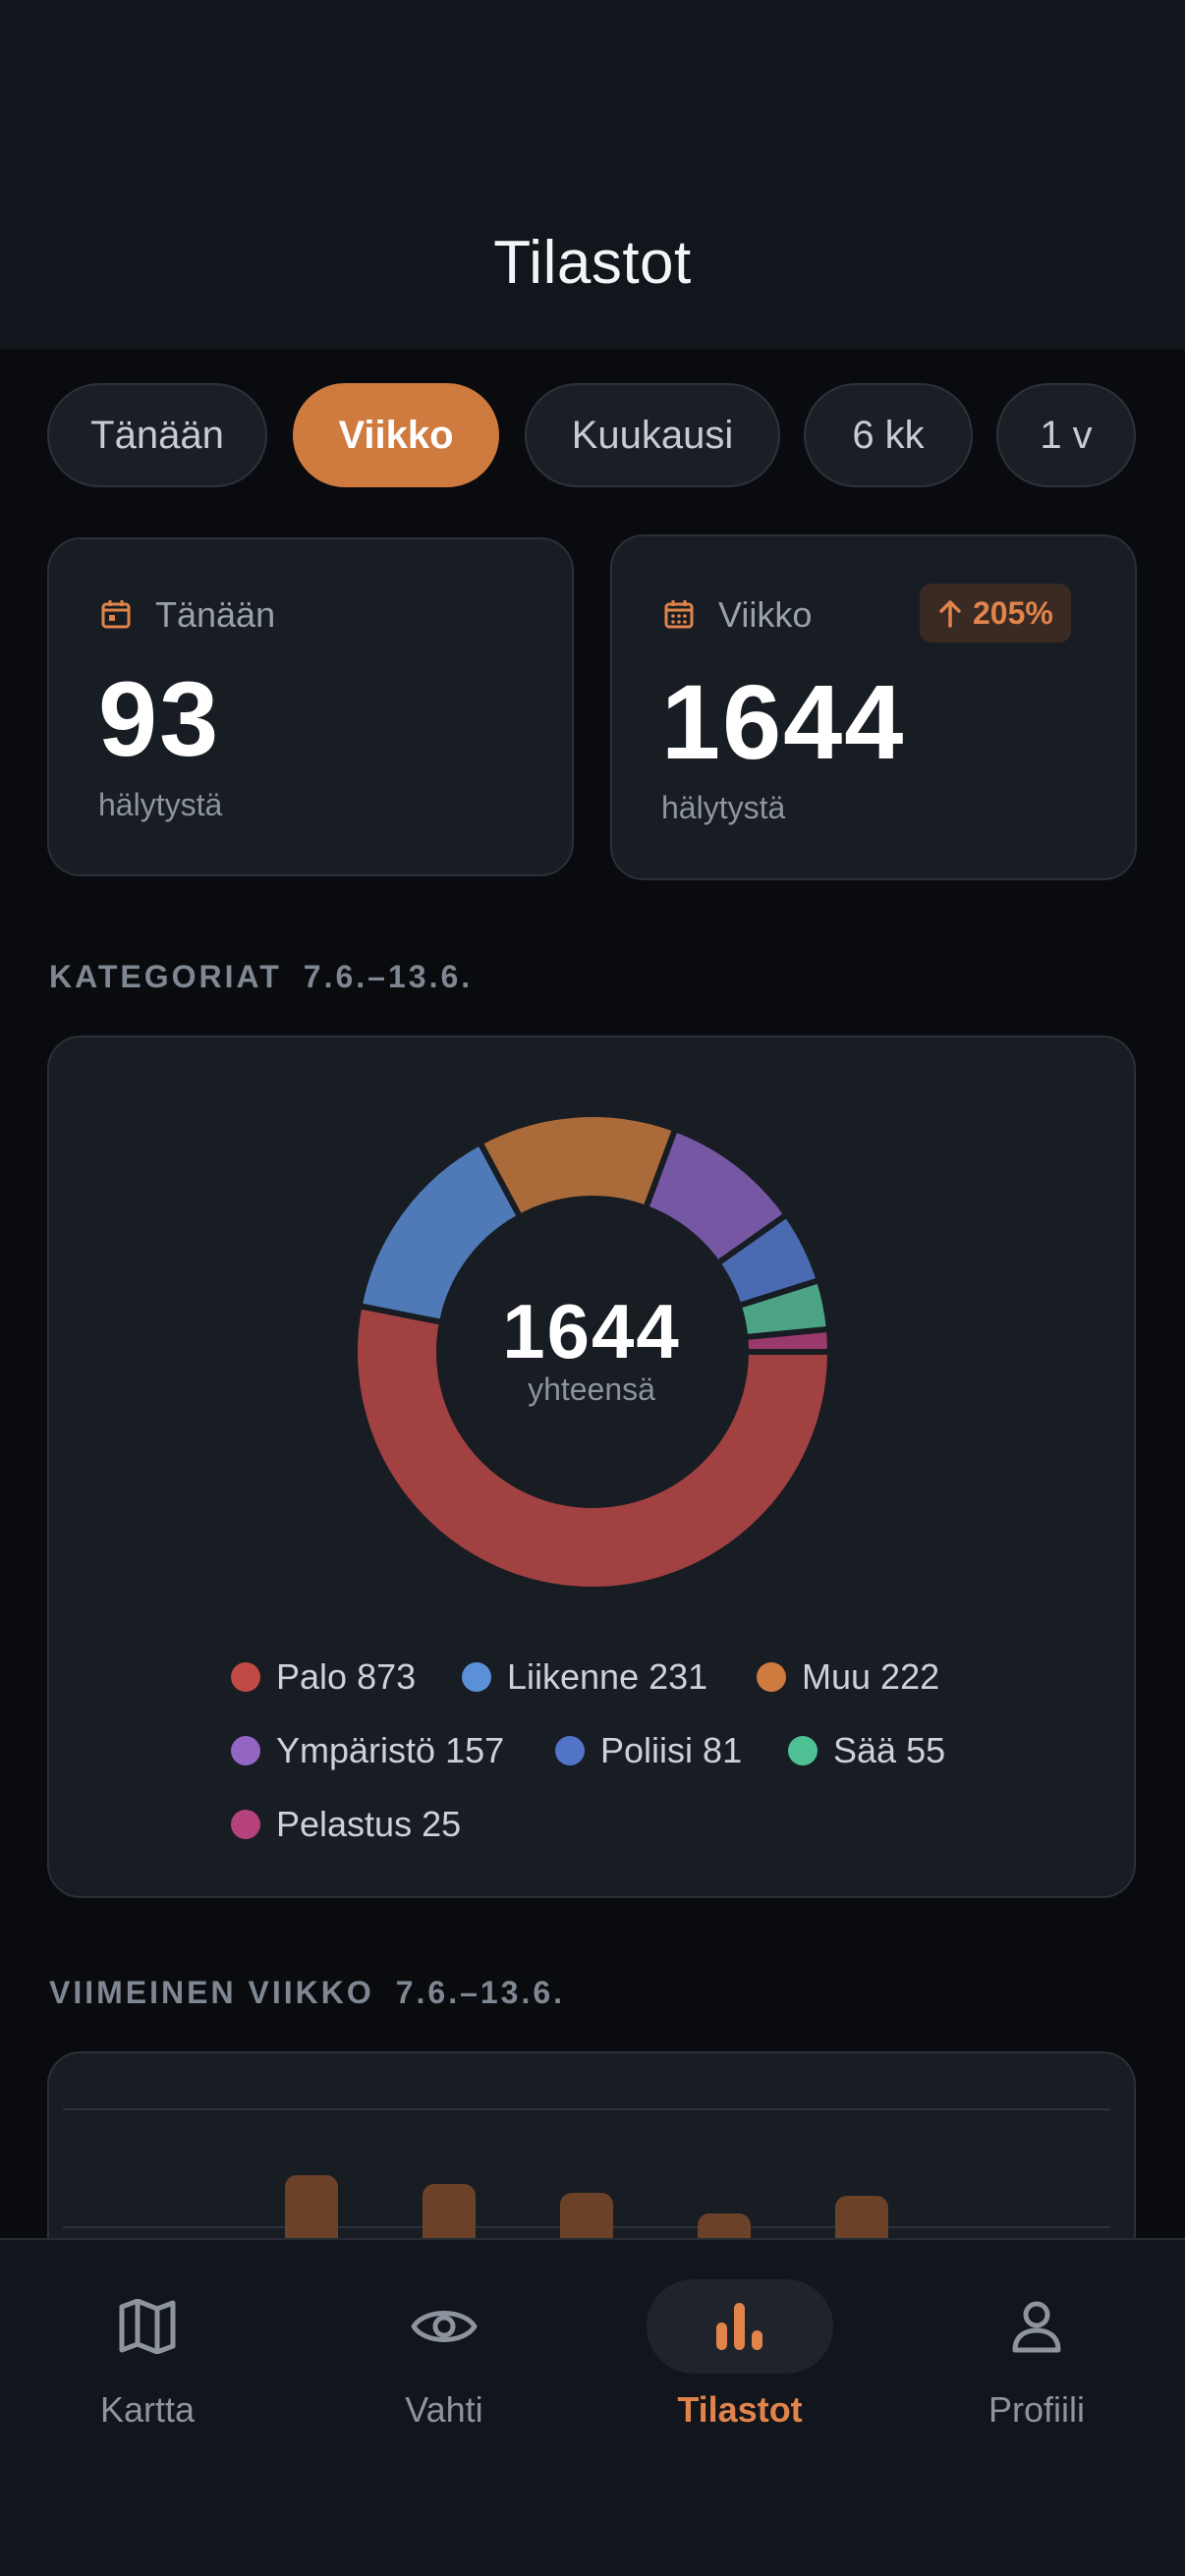 This screenshot has width=1185, height=2576. Describe the element at coordinates (926, 1750) in the screenshot. I see `legend-value: 55` at that location.